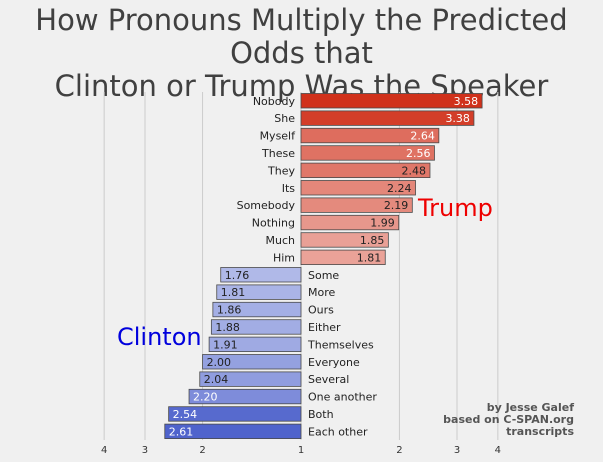 This screenshot has width=603, height=462. I want to click on category-label-each-other: Each other, so click(338, 431).